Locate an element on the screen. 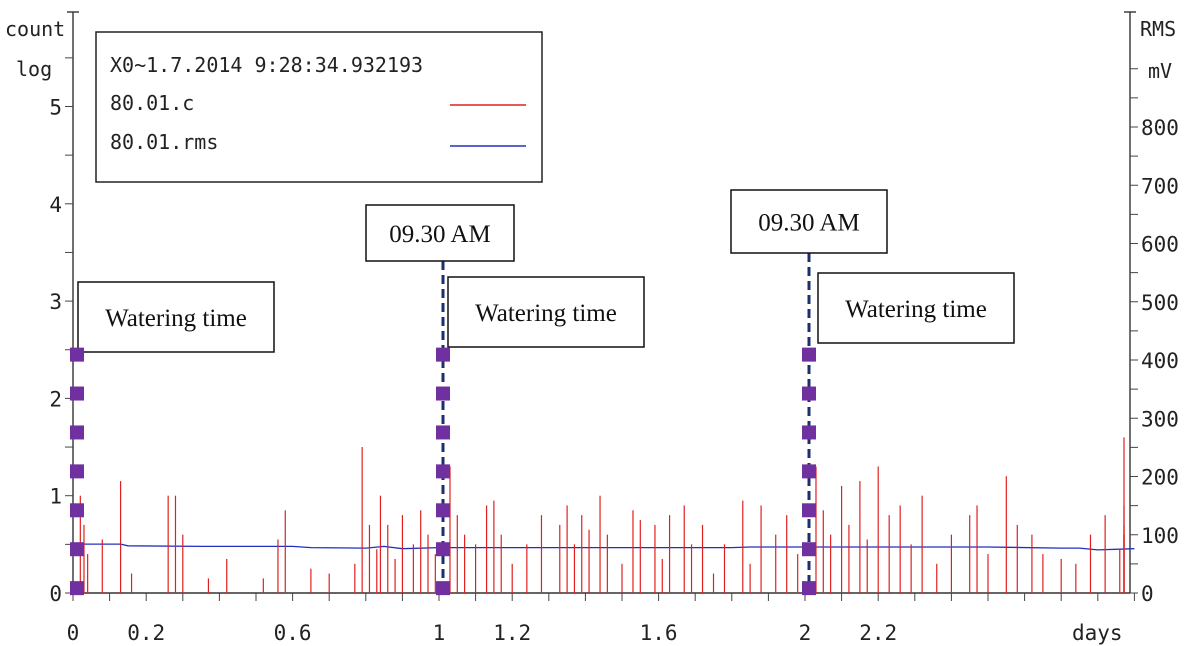  y-left-label-count: count is located at coordinates (35, 29).